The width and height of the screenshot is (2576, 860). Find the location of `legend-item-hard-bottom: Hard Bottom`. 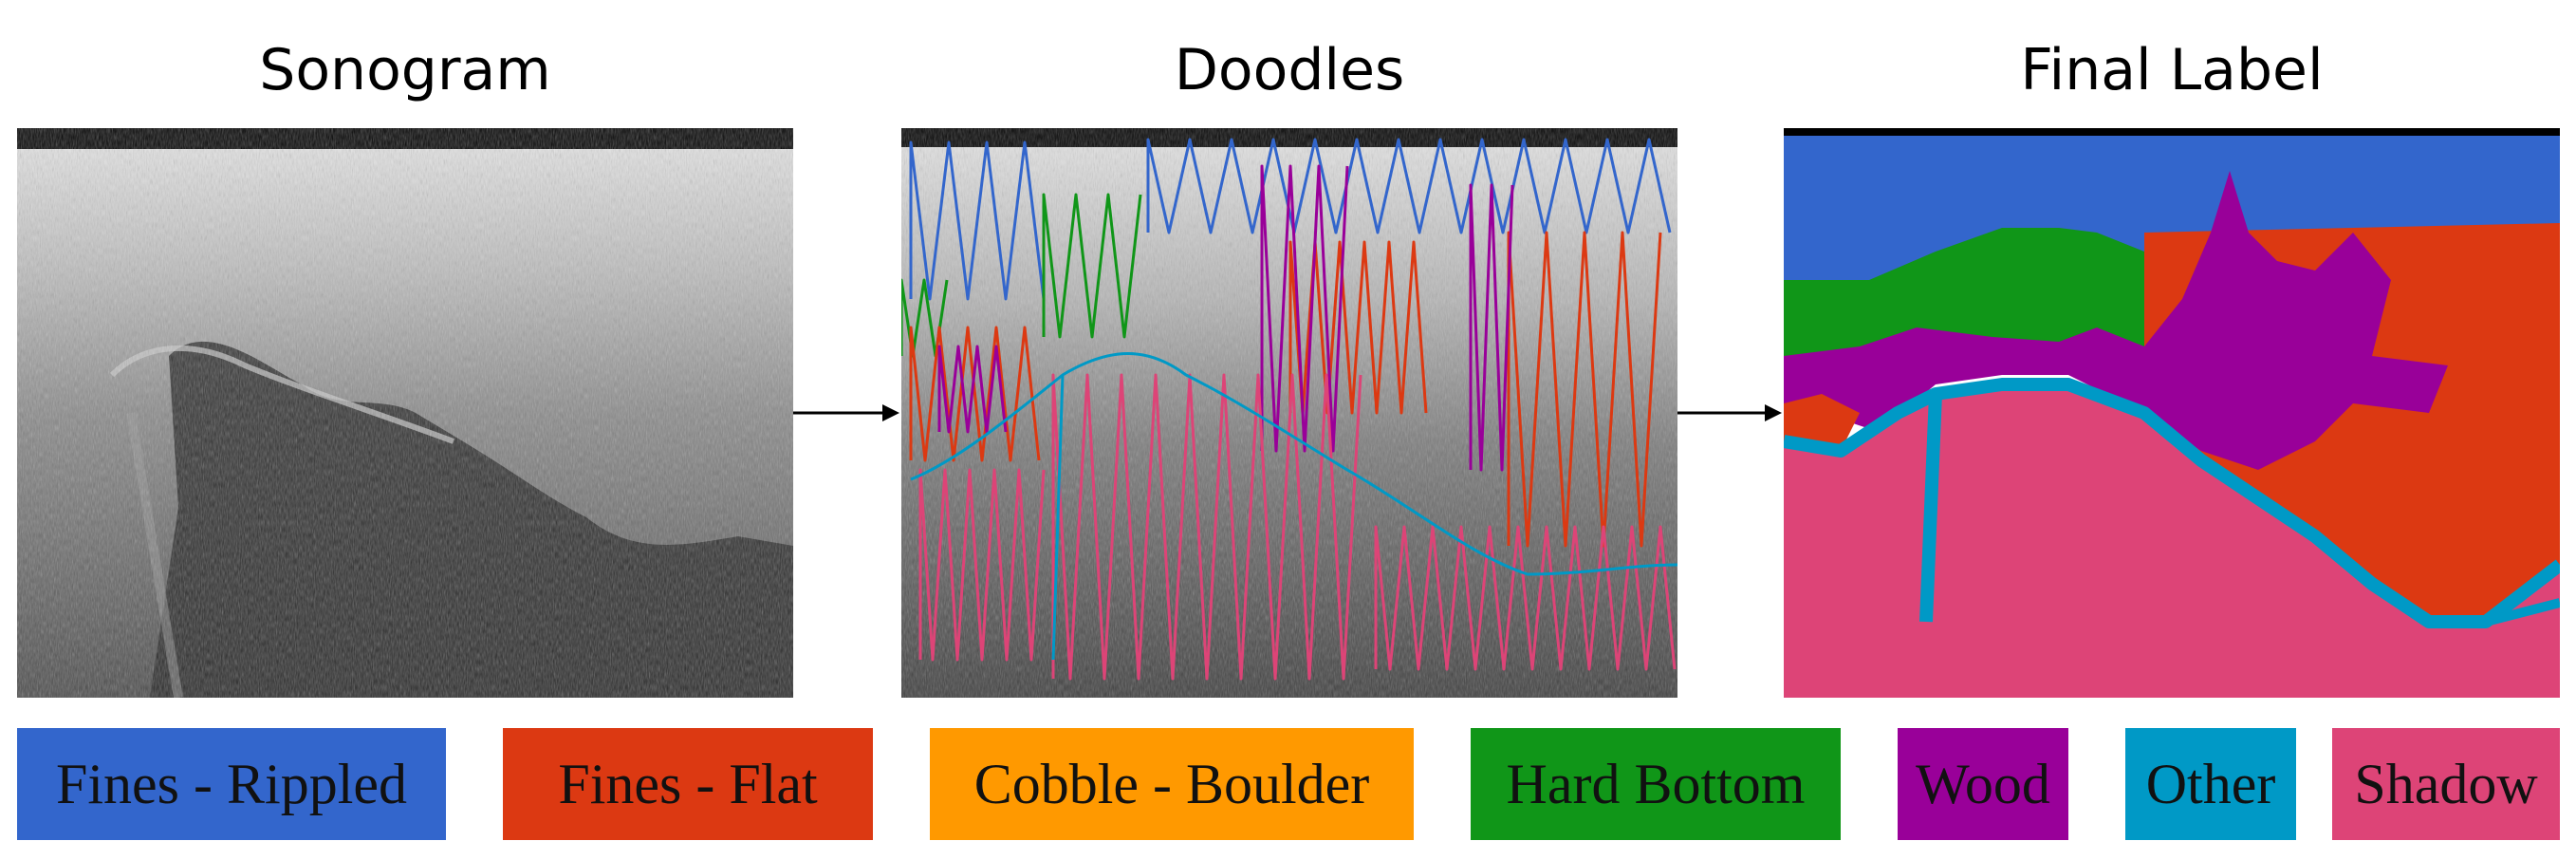

legend-item-hard-bottom: Hard Bottom is located at coordinates (1656, 784).